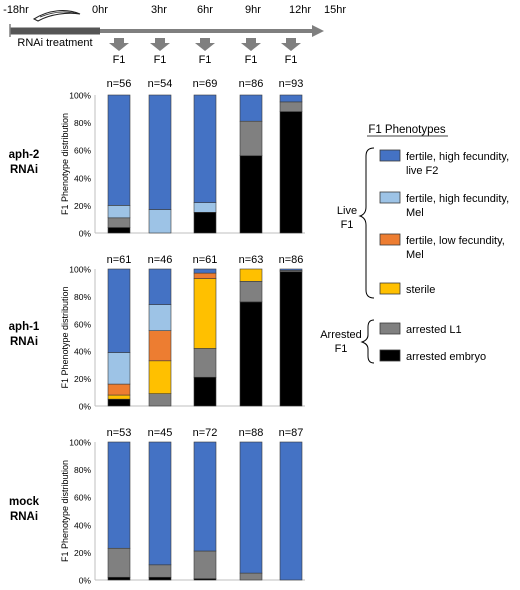 The image size is (520, 590). What do you see at coordinates (205, 433) in the screenshot?
I see `n-label: n=72` at bounding box center [205, 433].